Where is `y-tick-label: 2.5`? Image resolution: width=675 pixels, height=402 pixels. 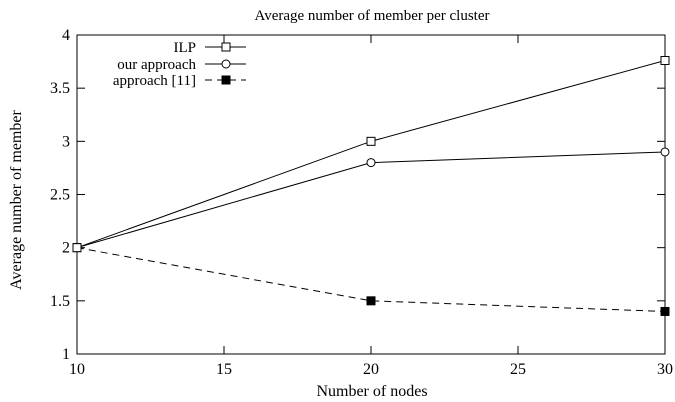
y-tick-label: 2.5 is located at coordinates (60, 195).